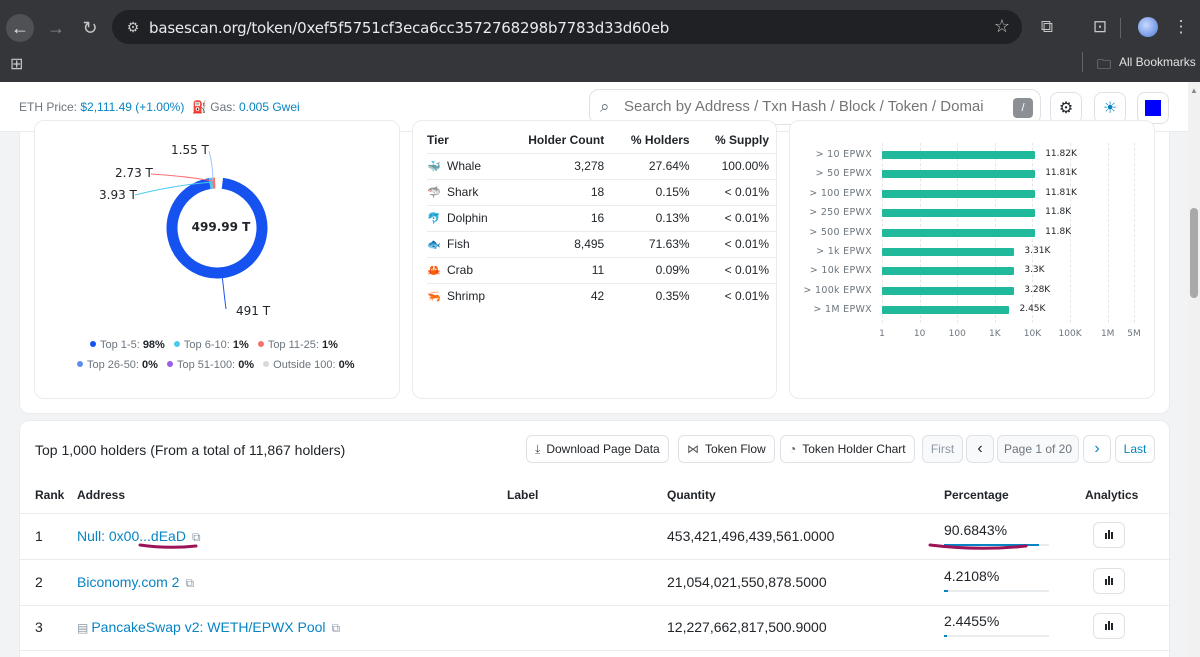 The image size is (1200, 657). What do you see at coordinates (128, 582) in the screenshot?
I see `holder-address-link: Biconomy.com 2` at bounding box center [128, 582].